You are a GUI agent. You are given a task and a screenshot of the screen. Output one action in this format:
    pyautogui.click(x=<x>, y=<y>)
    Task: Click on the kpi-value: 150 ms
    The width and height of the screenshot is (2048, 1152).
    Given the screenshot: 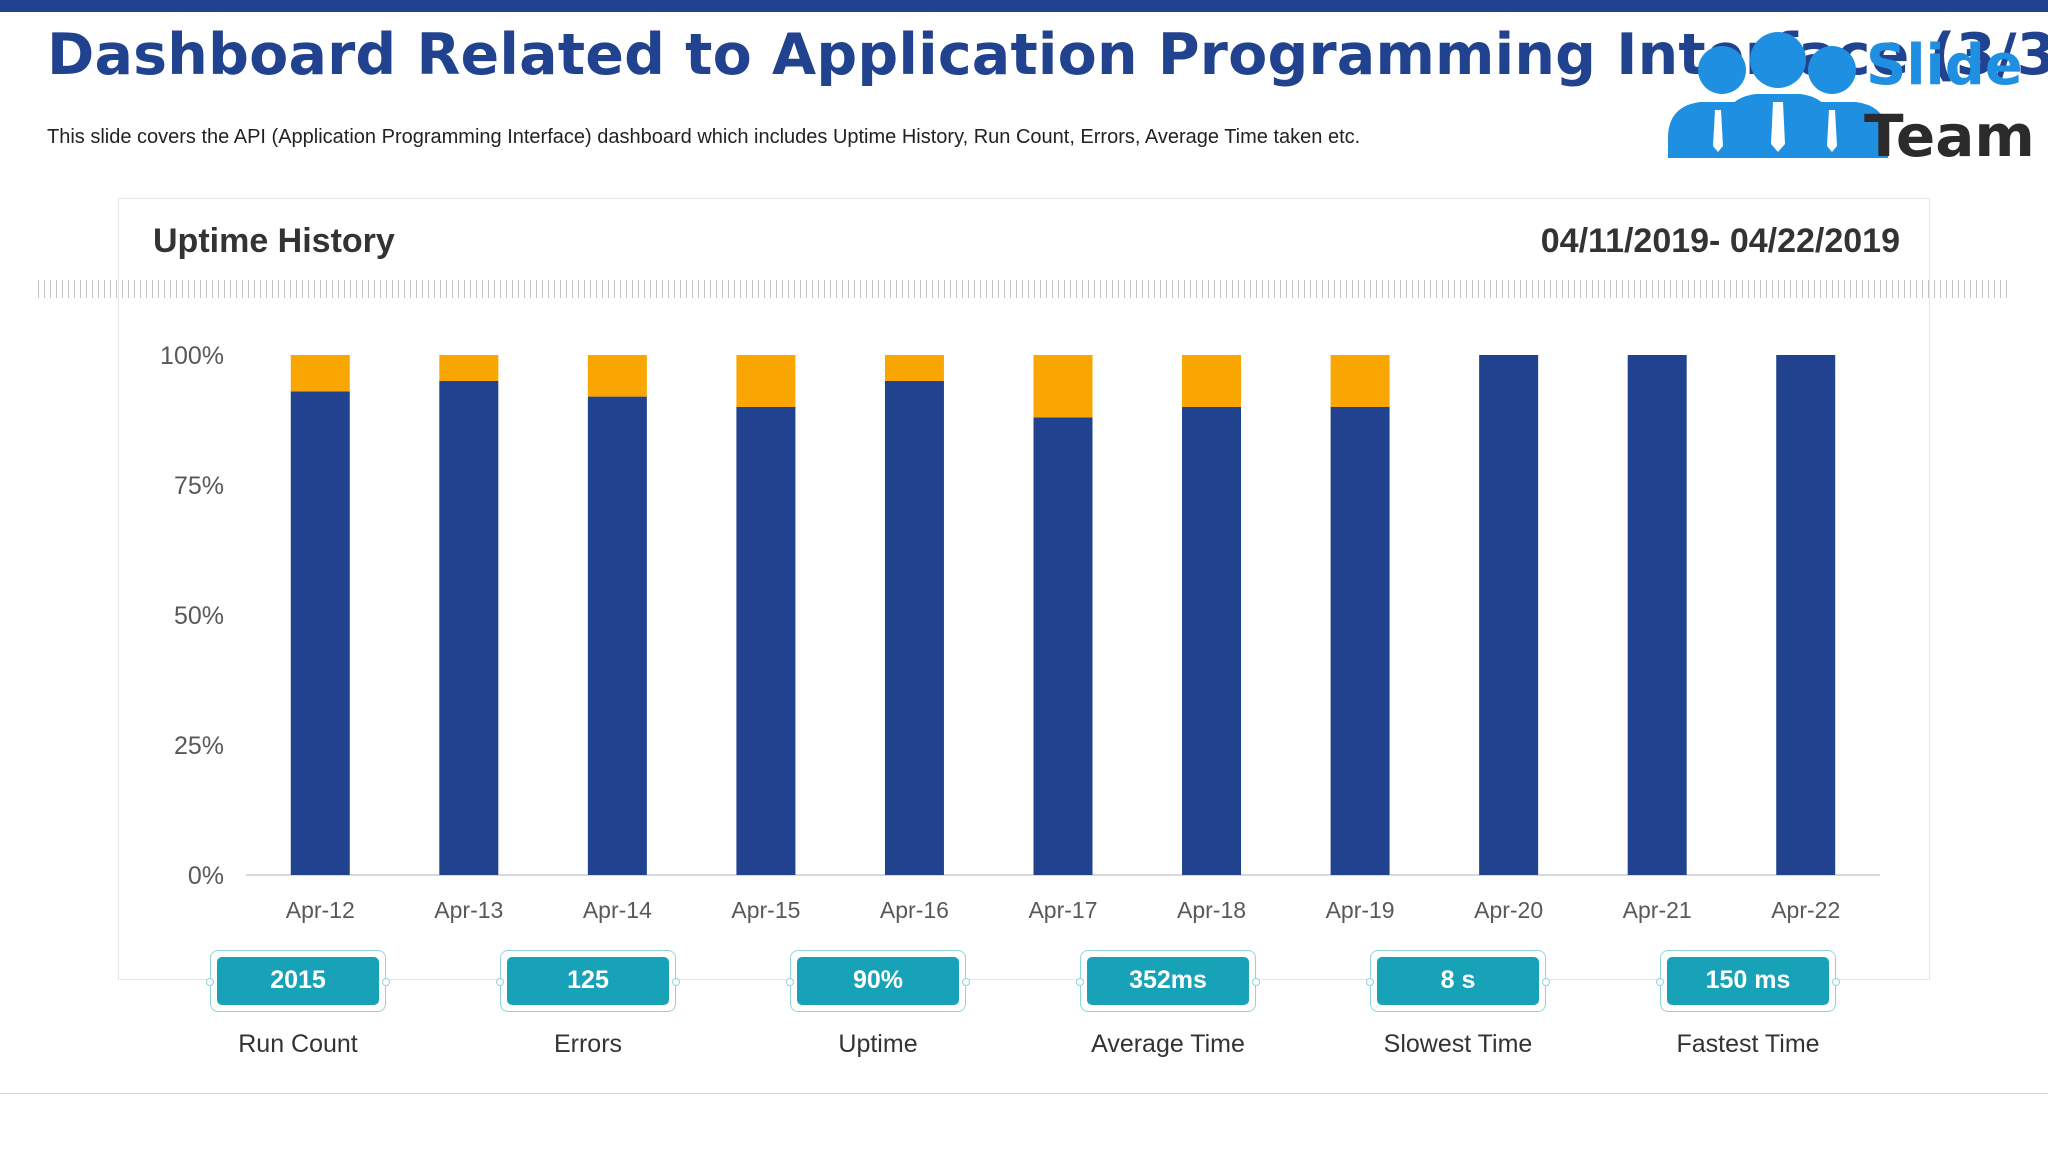 What is the action you would take?
    pyautogui.click(x=1748, y=981)
    